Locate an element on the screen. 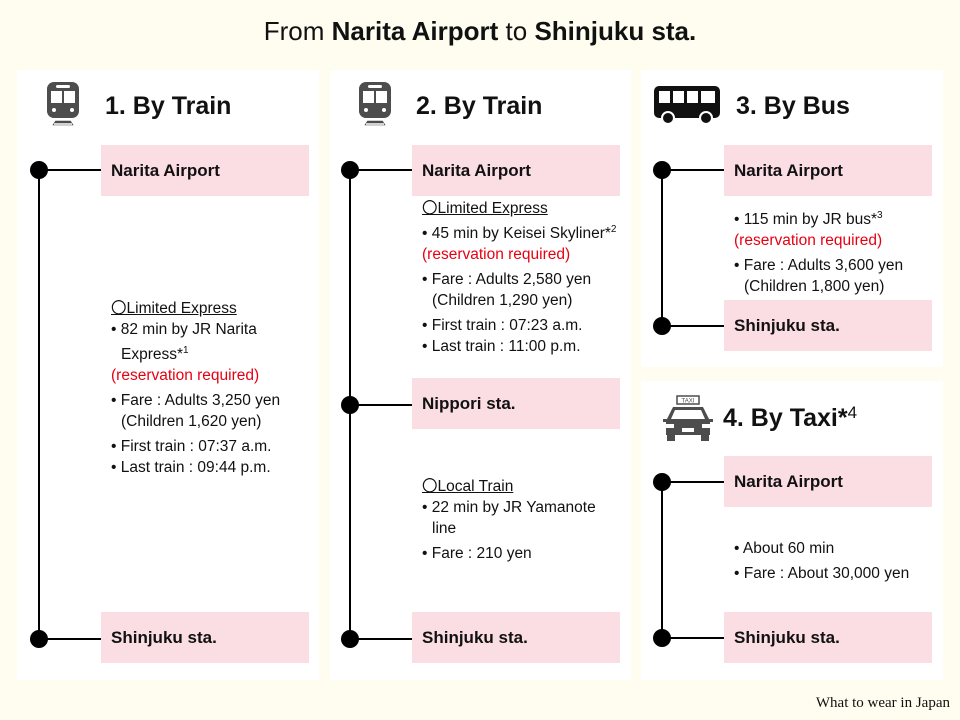 This screenshot has height=720, width=960. credit: What to wear in Japan is located at coordinates (882, 703).